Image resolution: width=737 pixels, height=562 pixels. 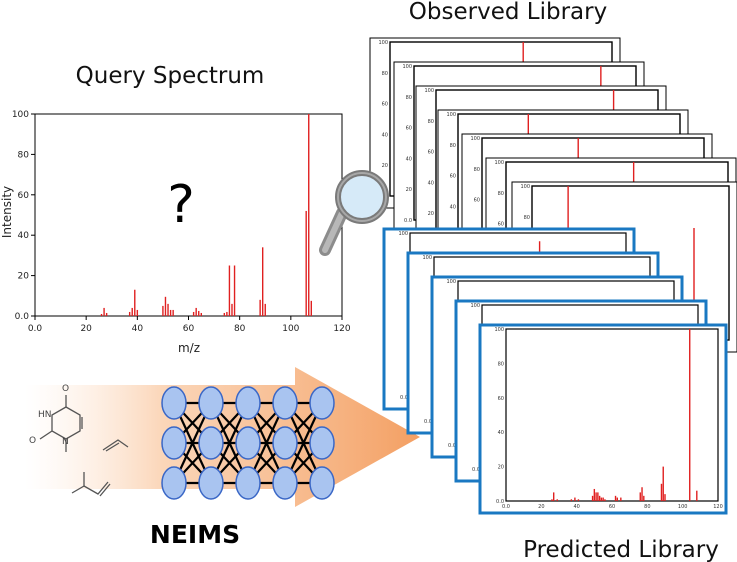 I want to click on observed-spectrum-1-y-tick: 100, so click(x=383, y=43).